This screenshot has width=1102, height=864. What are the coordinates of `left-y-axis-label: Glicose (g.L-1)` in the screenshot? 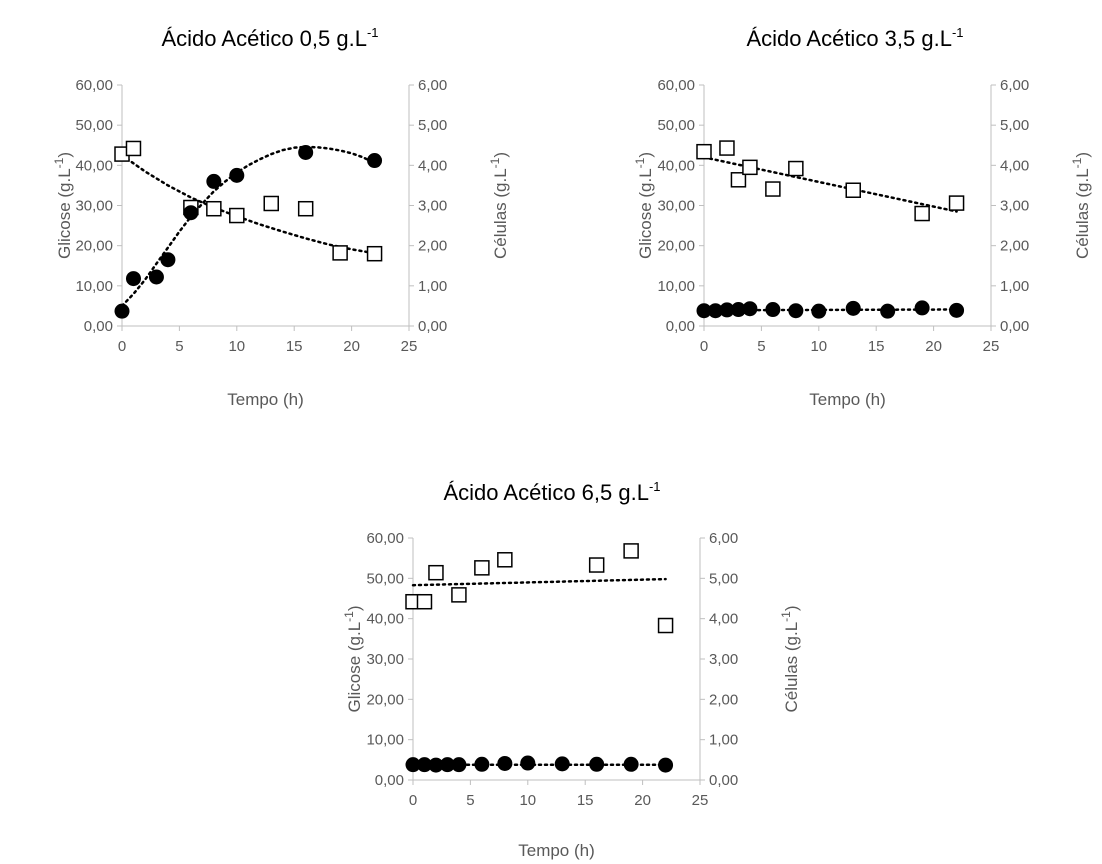 It's located at (353, 658).